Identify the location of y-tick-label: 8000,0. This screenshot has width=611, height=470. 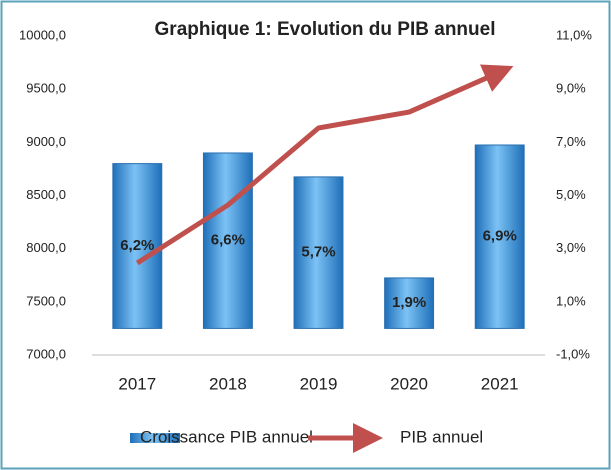
(46, 247).